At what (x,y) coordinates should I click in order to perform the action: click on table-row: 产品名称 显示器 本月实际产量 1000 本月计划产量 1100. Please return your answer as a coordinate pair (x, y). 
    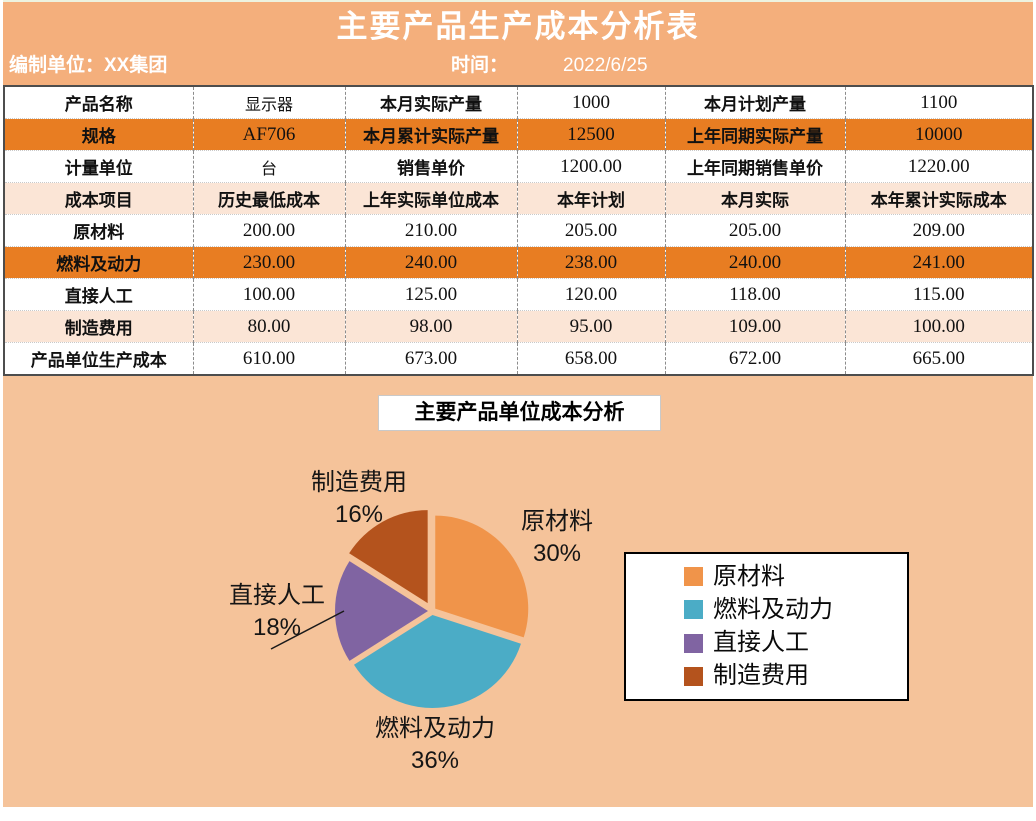
    Looking at the image, I should click on (518, 102).